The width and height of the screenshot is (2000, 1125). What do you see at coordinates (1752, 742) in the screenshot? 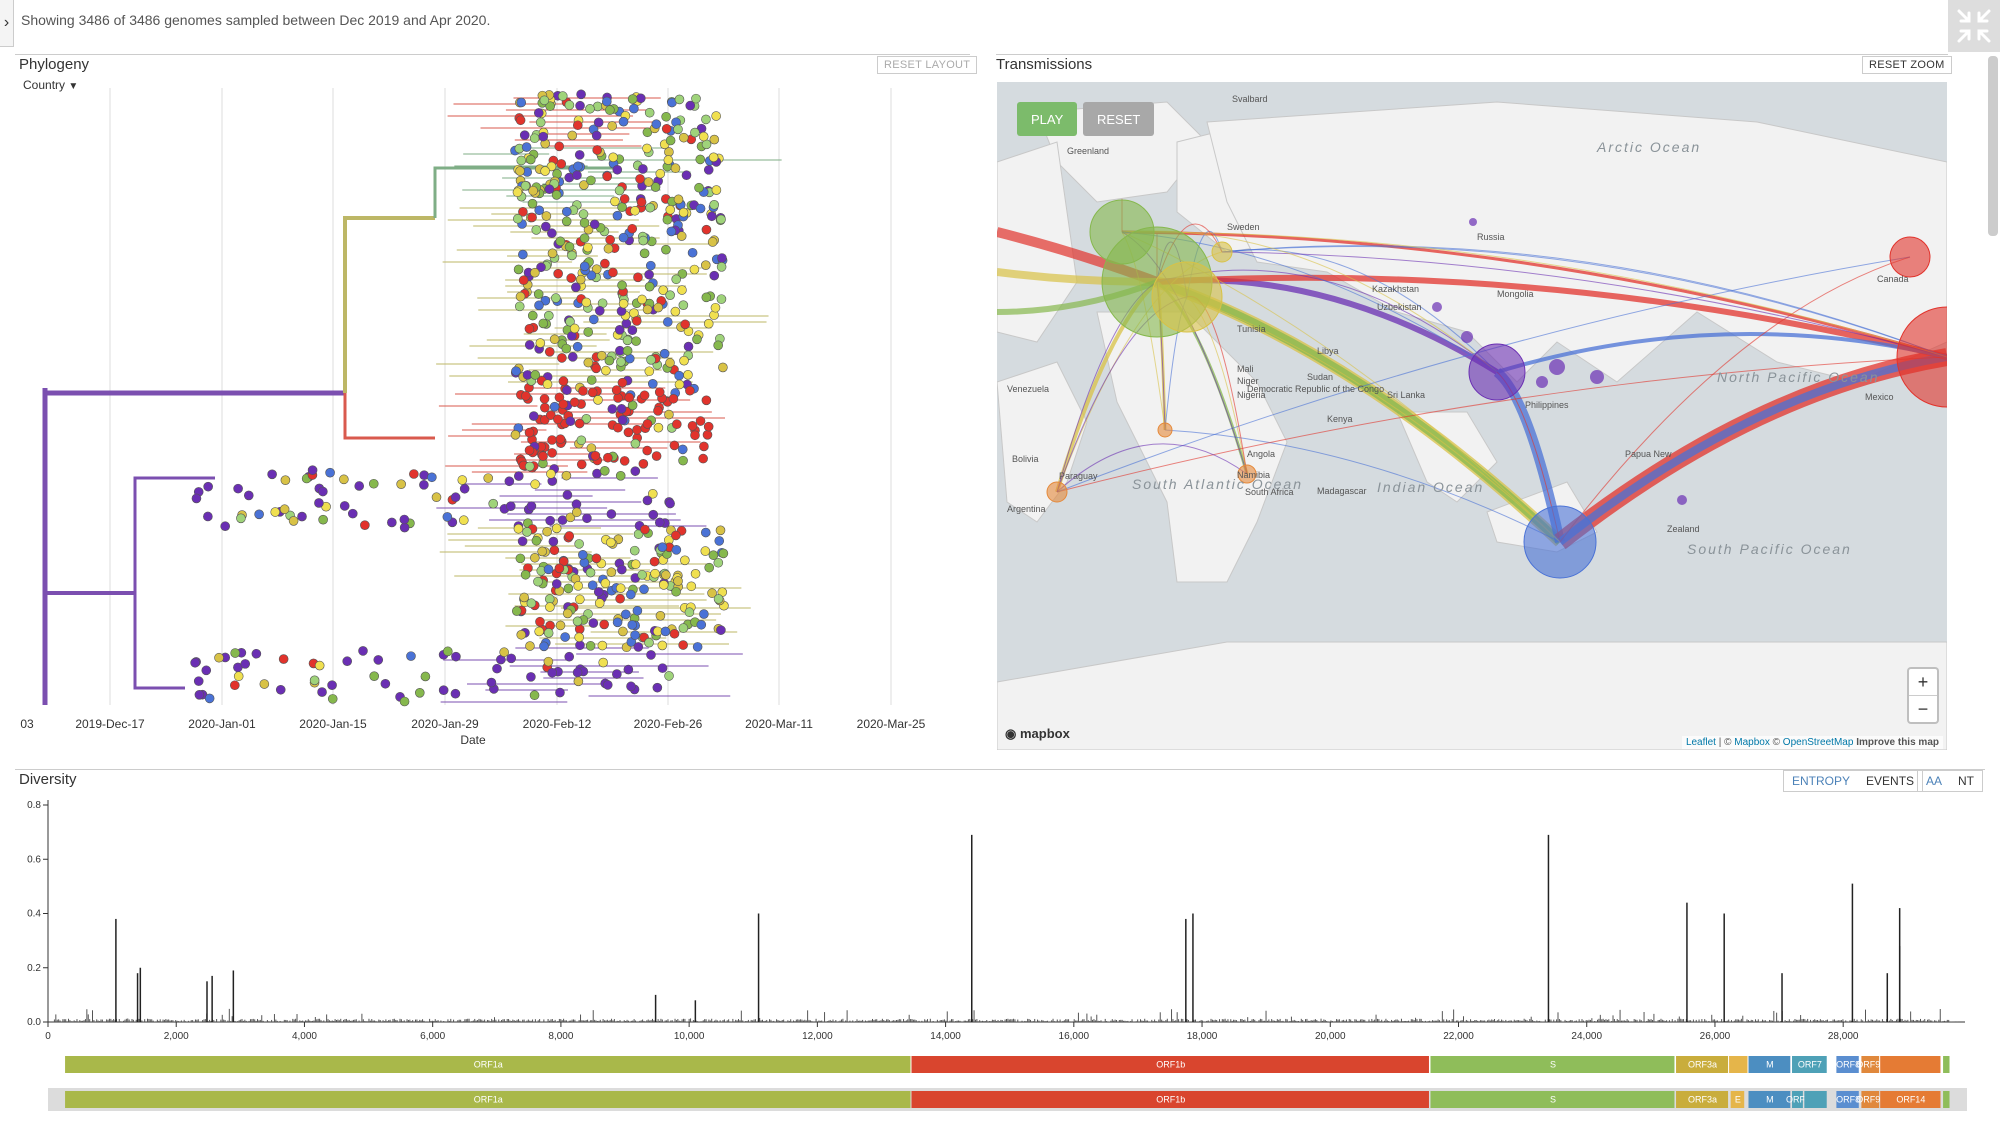
I see `mapbox-link: Mapbox` at bounding box center [1752, 742].